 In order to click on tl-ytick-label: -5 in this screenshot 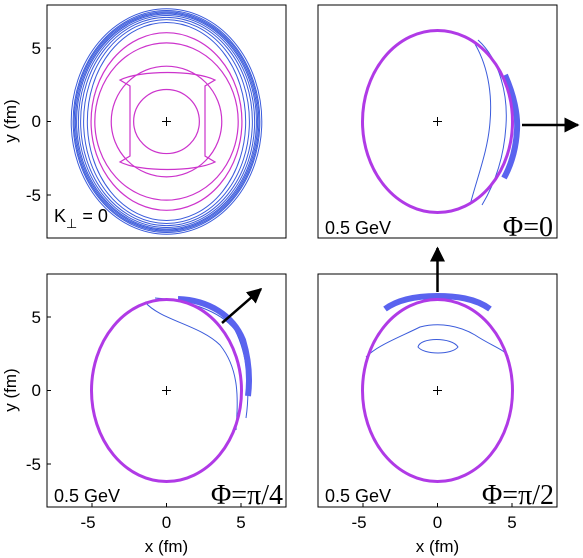, I will do `click(33, 195)`.